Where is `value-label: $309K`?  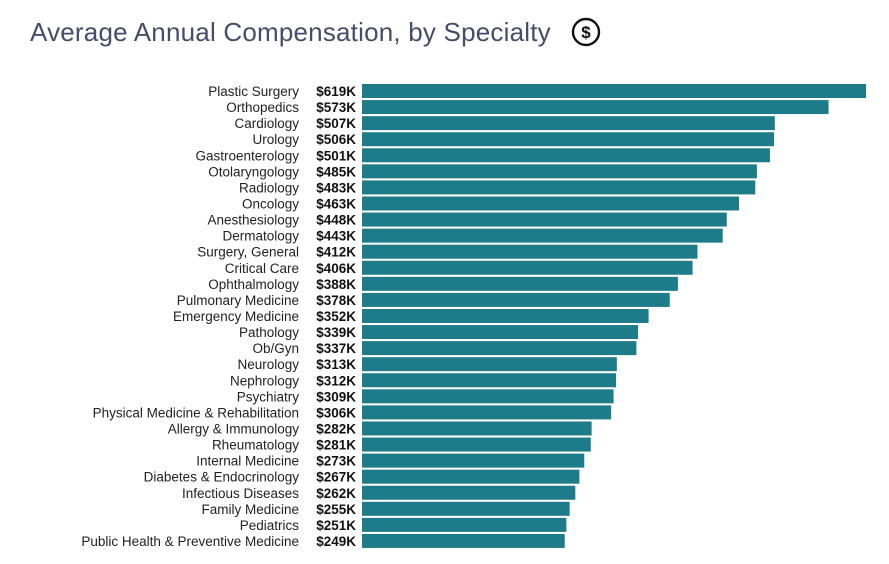 value-label: $309K is located at coordinates (336, 396).